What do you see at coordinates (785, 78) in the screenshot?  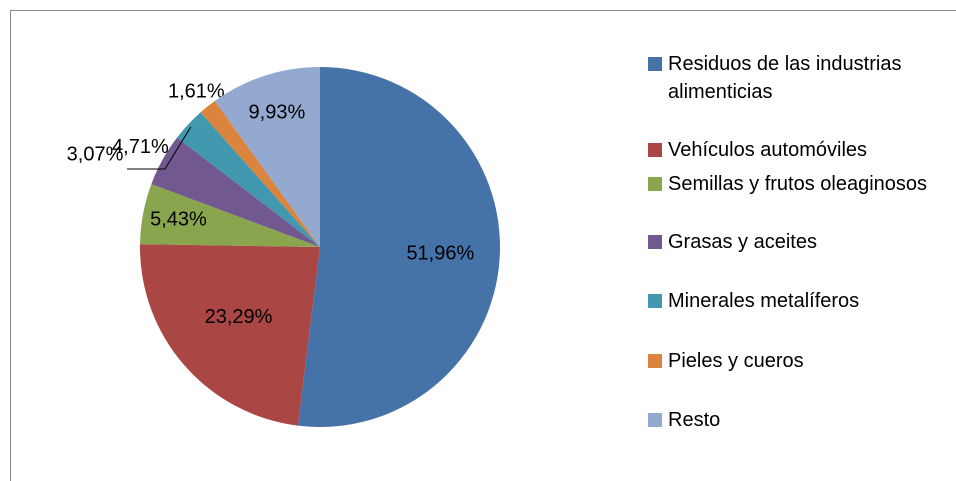 I see `legend-label: Residuos de las industrias alimenticias` at bounding box center [785, 78].